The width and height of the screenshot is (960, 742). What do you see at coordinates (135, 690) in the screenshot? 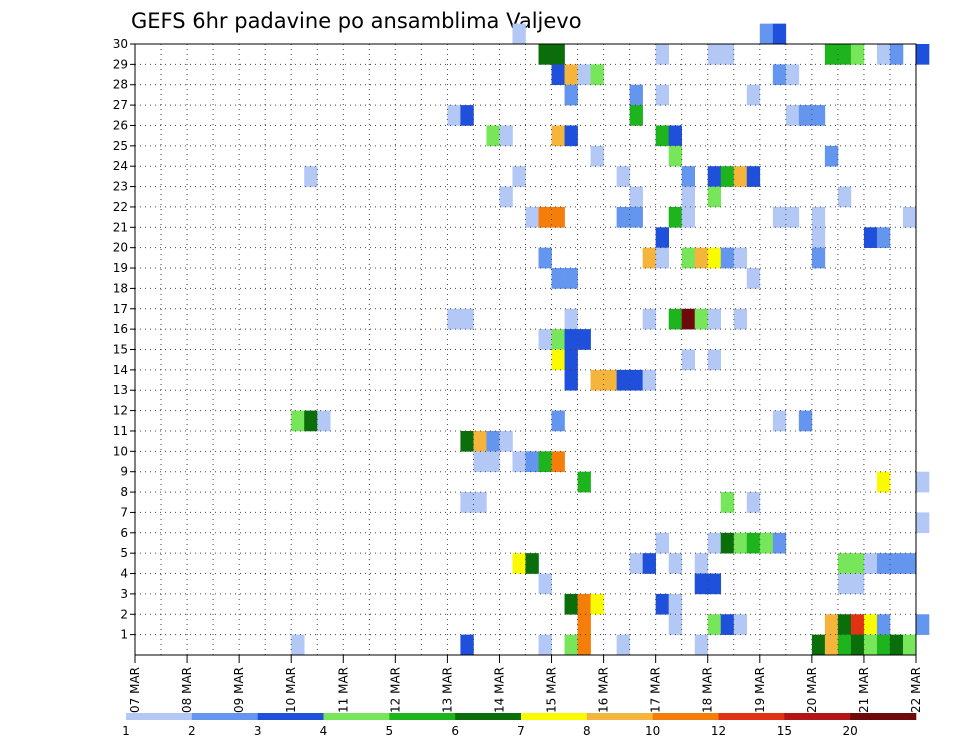
I see `x-tick-label: 07 MAR` at bounding box center [135, 690].